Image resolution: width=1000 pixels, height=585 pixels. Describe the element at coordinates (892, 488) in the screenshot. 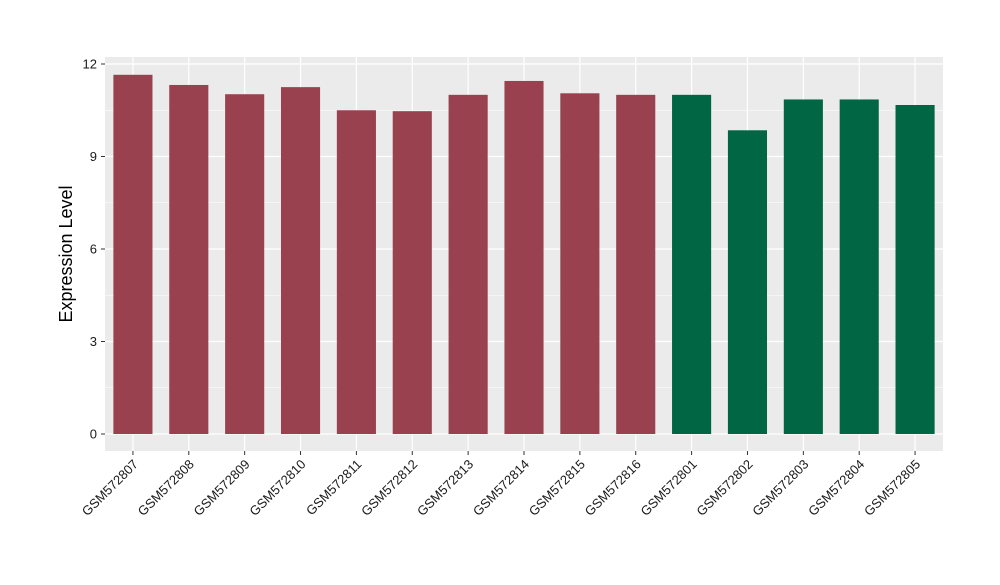

I see `x-tick-label: GSM572805` at that location.